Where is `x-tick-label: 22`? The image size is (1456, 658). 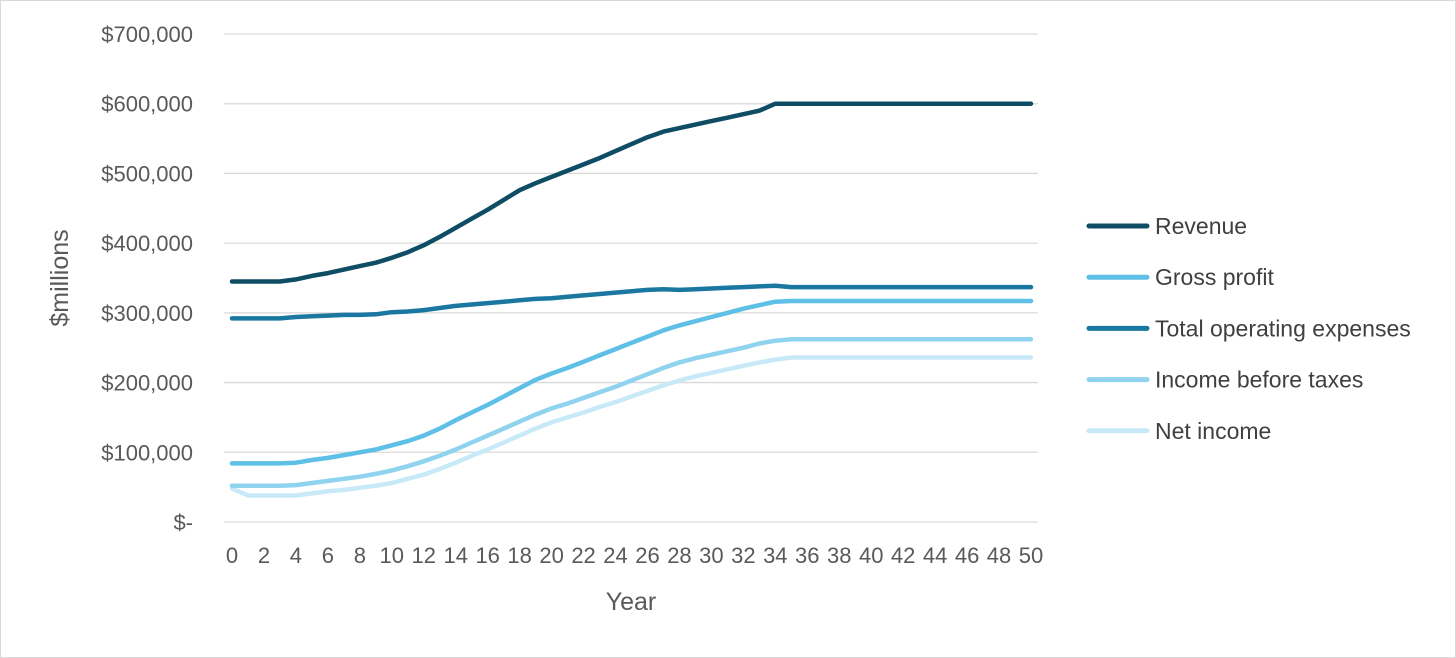 x-tick-label: 22 is located at coordinates (583, 555).